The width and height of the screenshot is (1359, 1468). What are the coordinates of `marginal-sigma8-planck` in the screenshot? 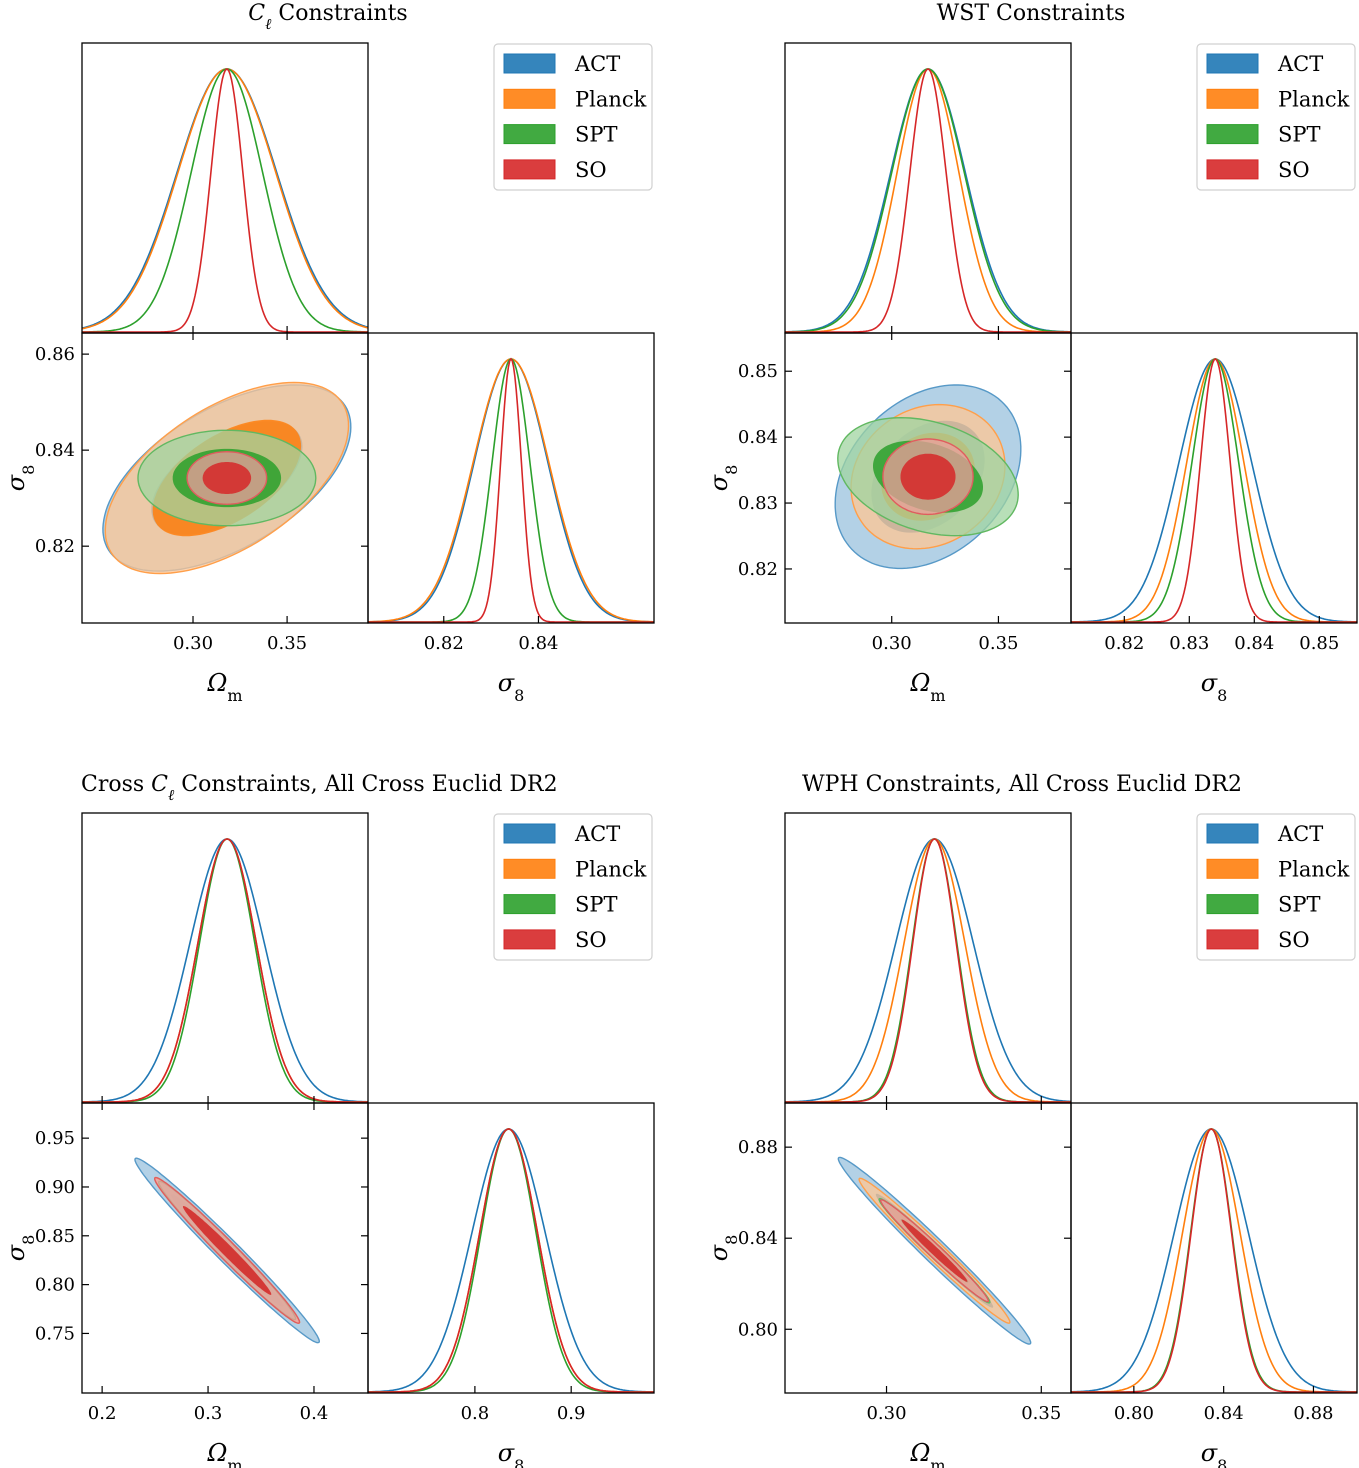 It's located at (1214, 490).